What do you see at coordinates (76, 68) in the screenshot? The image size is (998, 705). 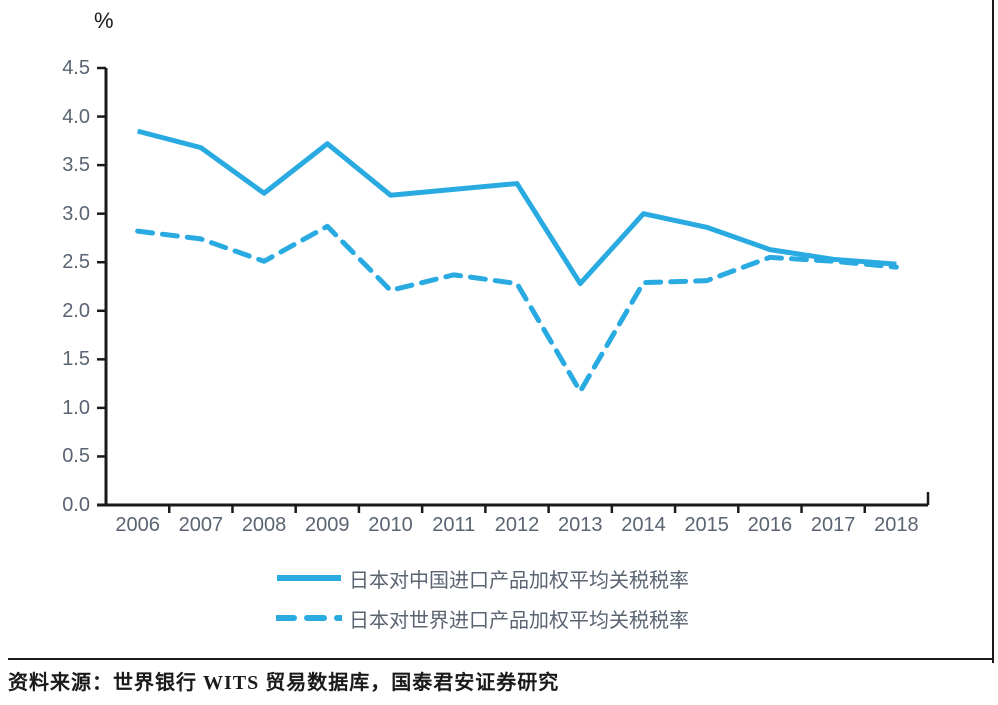 I see `y-axis-tick-label: 4.5` at bounding box center [76, 68].